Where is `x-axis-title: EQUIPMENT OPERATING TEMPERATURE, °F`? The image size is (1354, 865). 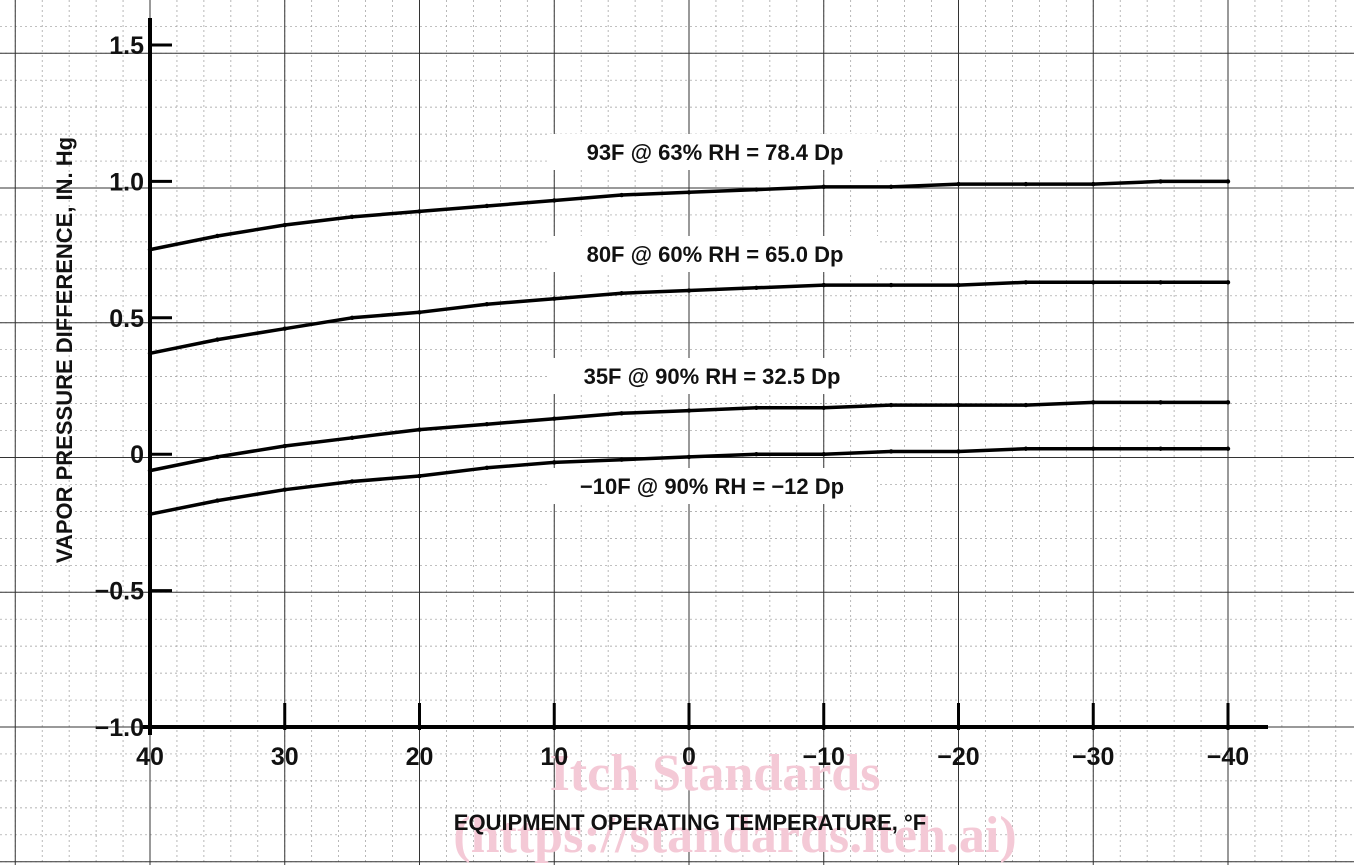 x-axis-title: EQUIPMENT OPERATING TEMPERATURE, °F is located at coordinates (690, 822).